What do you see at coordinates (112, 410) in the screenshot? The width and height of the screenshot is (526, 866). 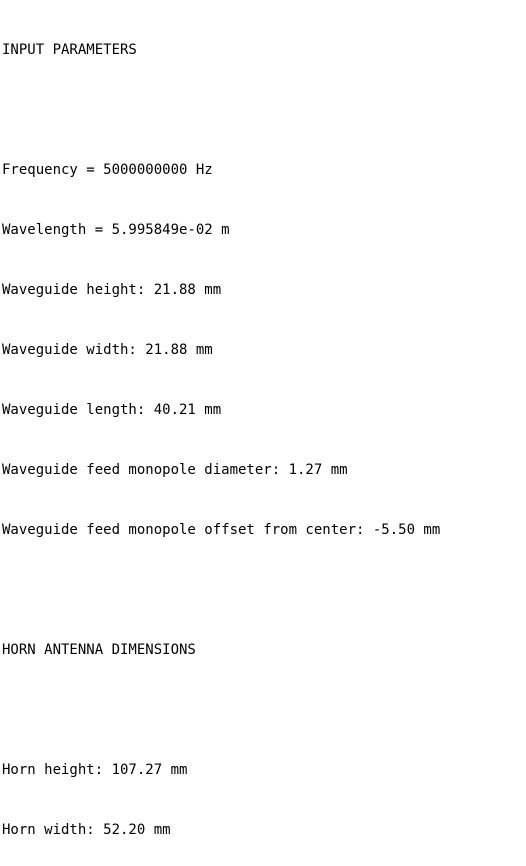 I see `waveguide-length-line: Waveguide length: 40.21 mm` at bounding box center [112, 410].